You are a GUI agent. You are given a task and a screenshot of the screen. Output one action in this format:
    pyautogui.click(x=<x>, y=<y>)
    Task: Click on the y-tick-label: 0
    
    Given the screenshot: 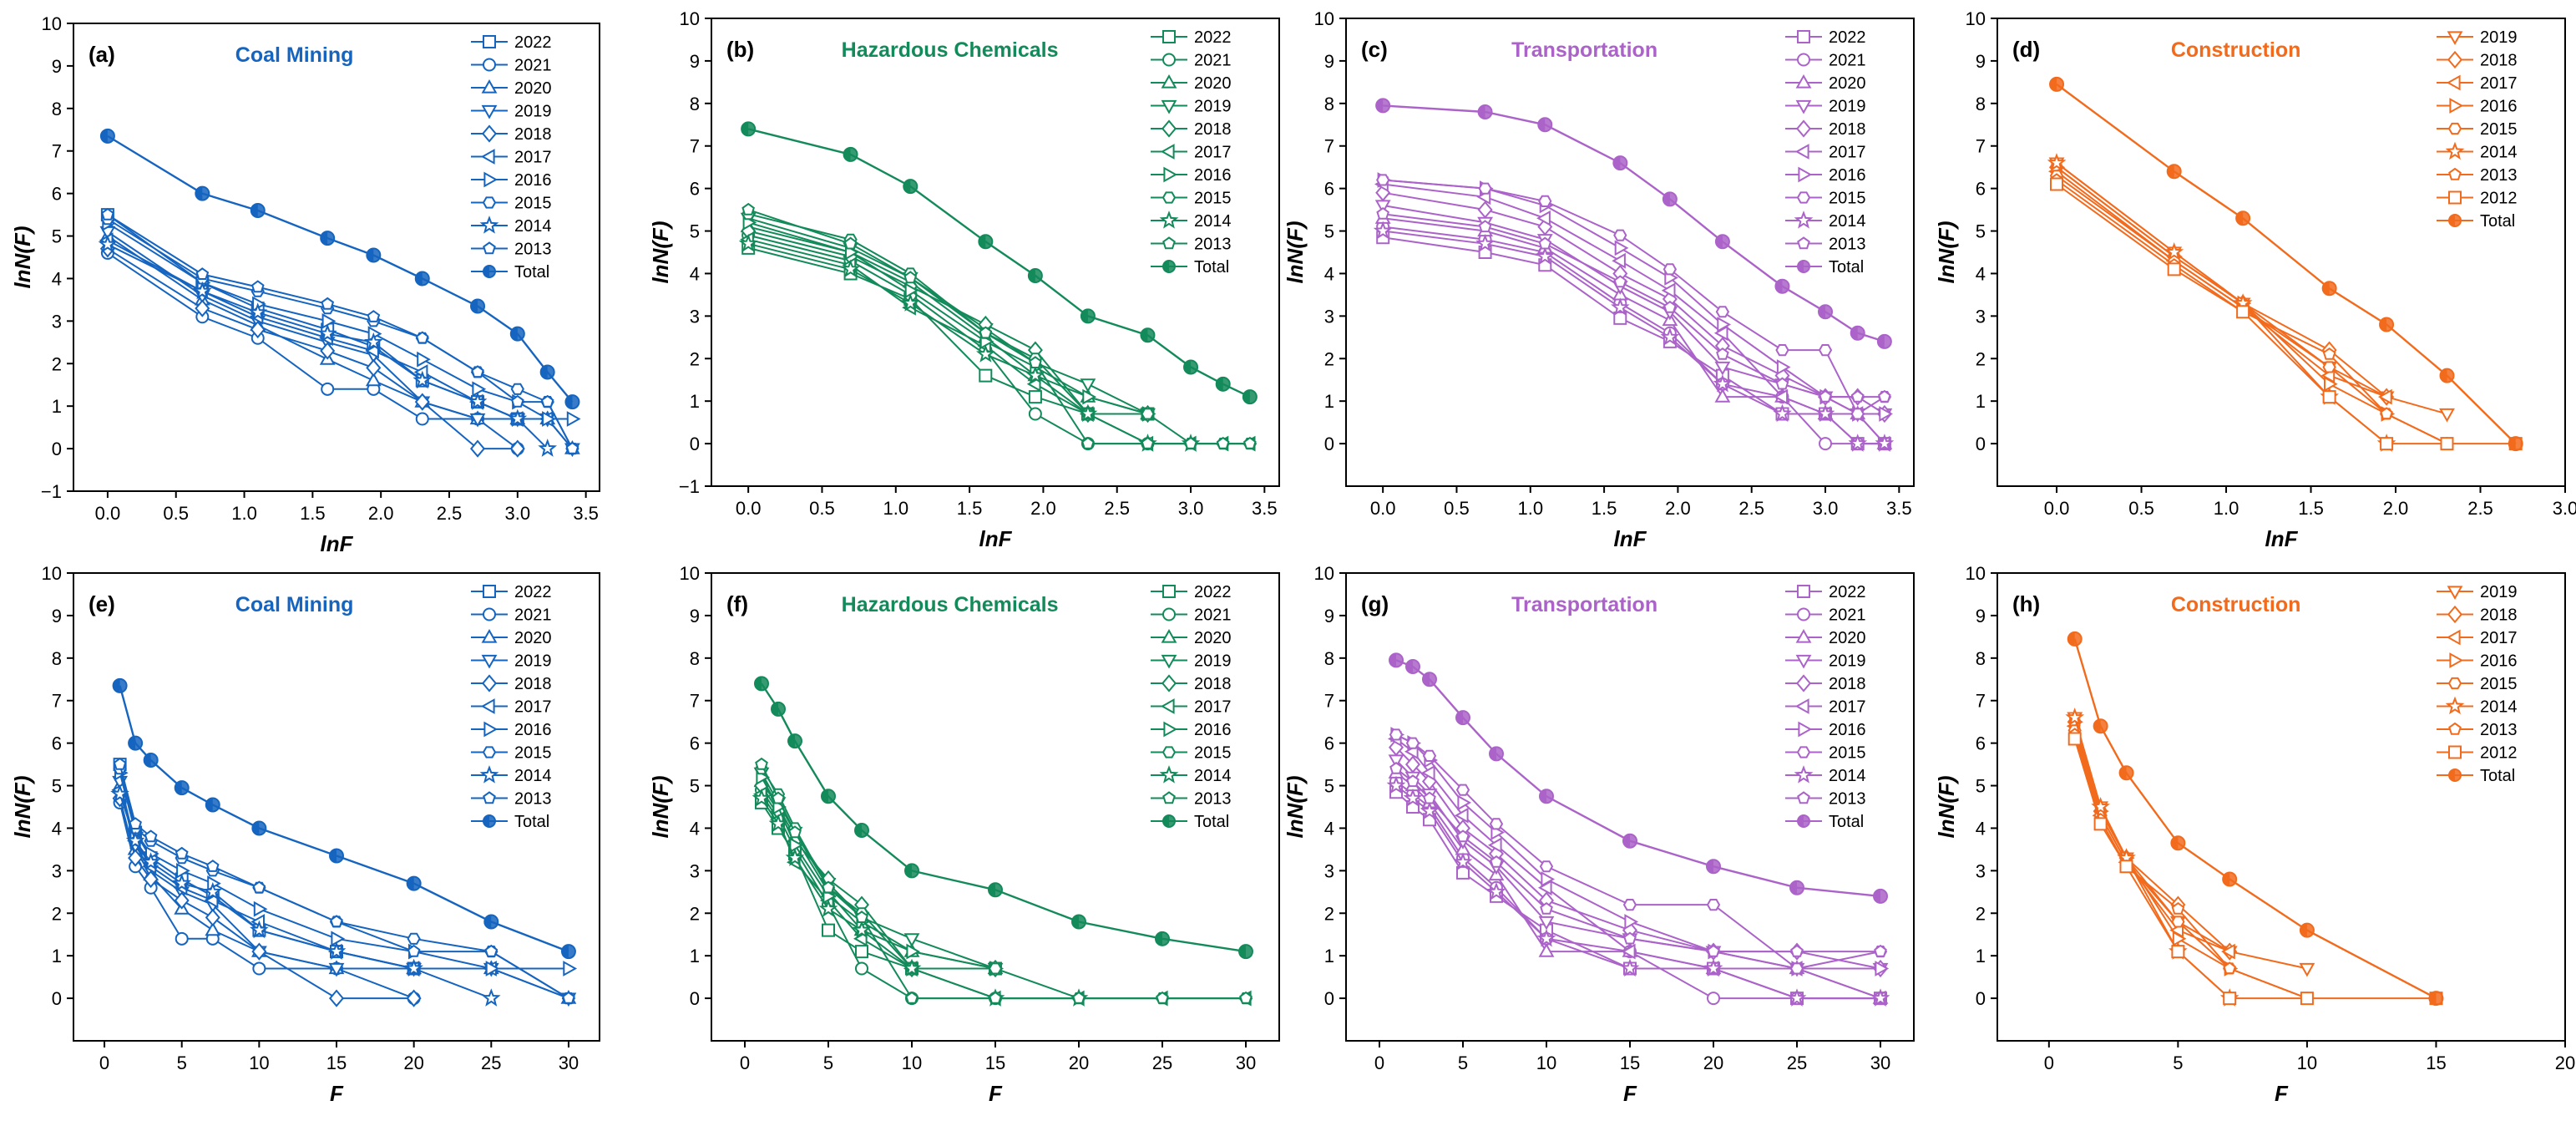 What is the action you would take?
    pyautogui.click(x=695, y=444)
    